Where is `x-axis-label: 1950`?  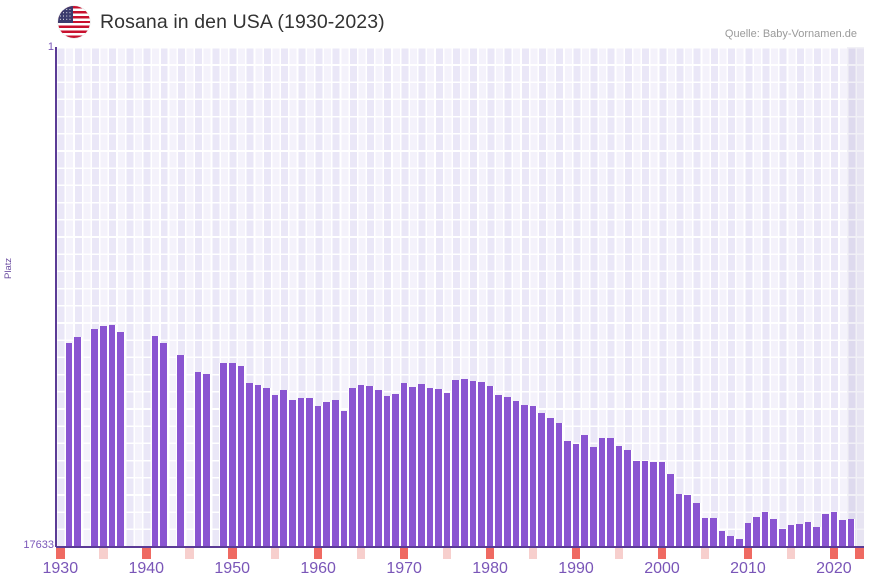 x-axis-label: 1950 is located at coordinates (232, 568).